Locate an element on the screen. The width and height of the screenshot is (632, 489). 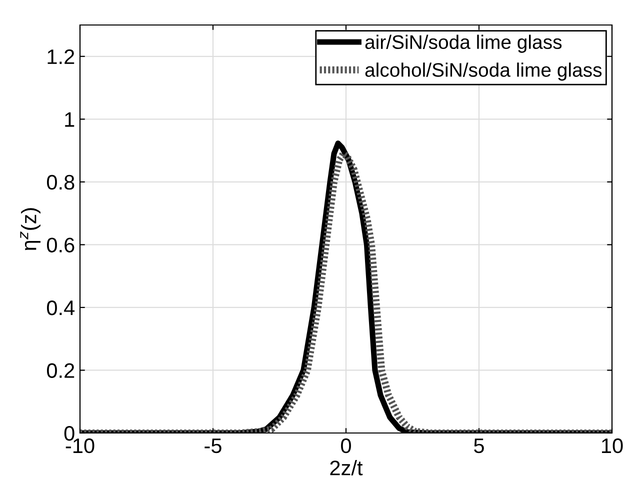
x-tick-label: -5 is located at coordinates (213, 446).